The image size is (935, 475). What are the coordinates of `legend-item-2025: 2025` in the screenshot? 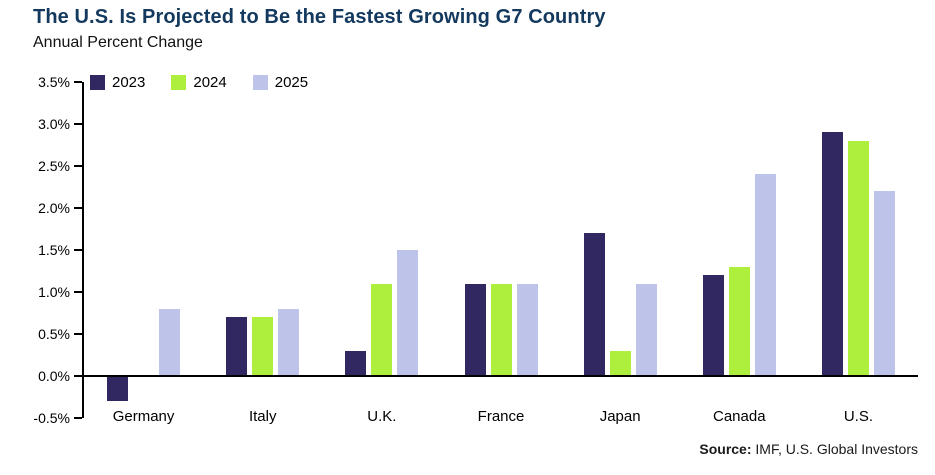 It's located at (280, 82).